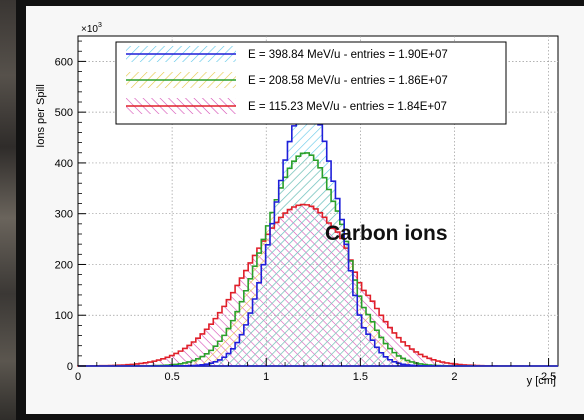 Image resolution: width=584 pixels, height=420 pixels. Describe the element at coordinates (41, 116) in the screenshot. I see `y-axis-label: Ions per Spill` at that location.